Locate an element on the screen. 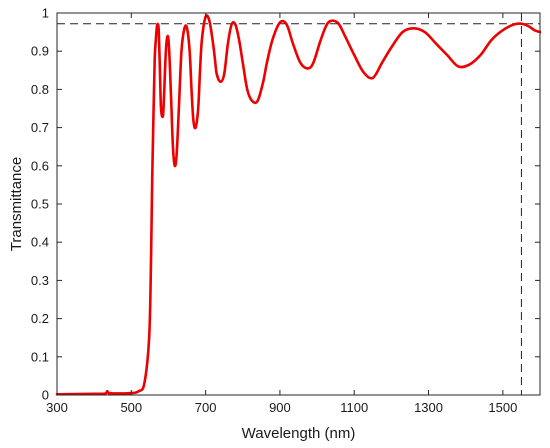 Image resolution: width=550 pixels, height=448 pixels. y-tick-label: 0.8 is located at coordinates (40, 89).